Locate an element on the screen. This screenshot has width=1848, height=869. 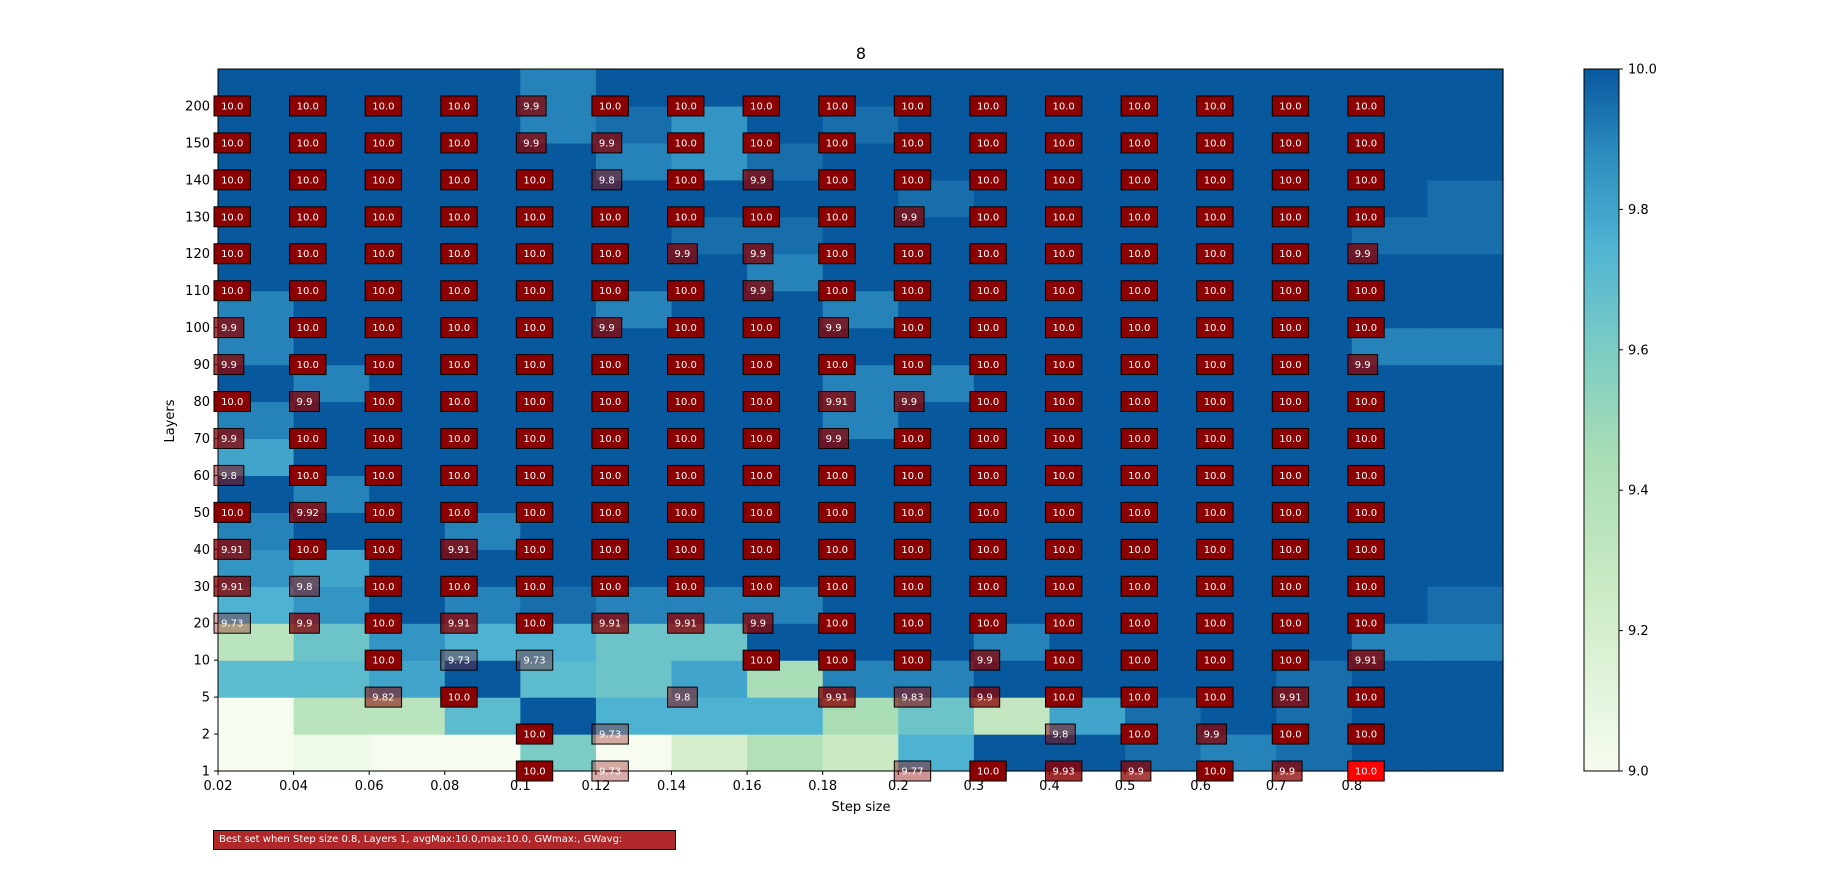
y-axis-label: Layers is located at coordinates (170, 420).